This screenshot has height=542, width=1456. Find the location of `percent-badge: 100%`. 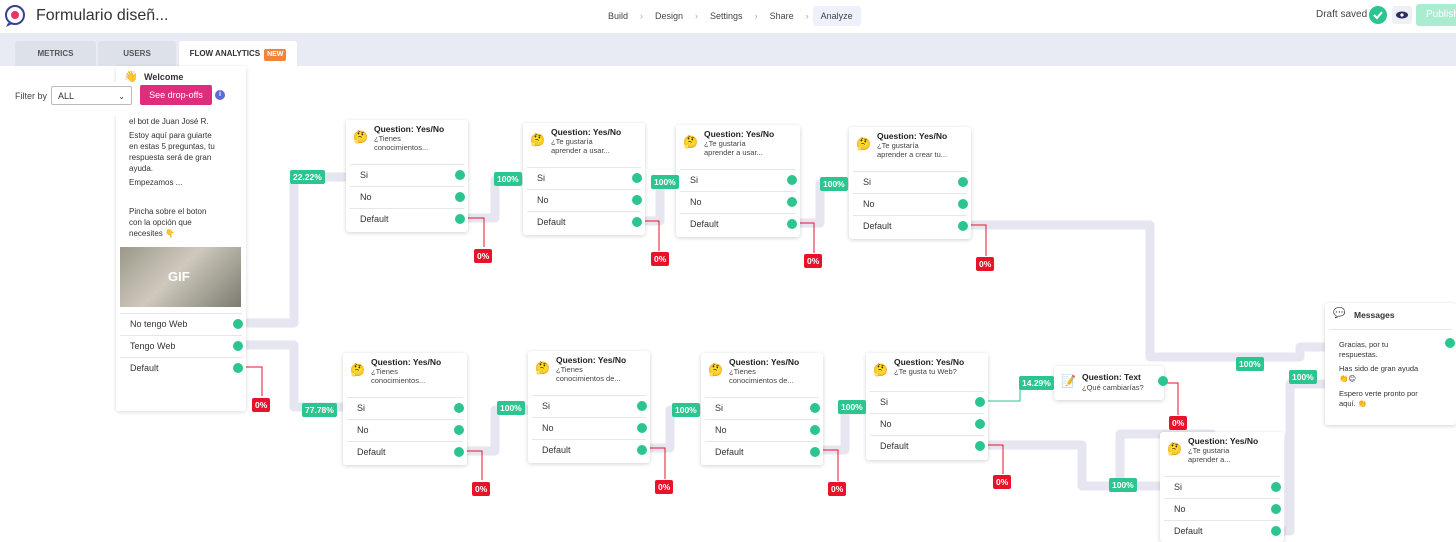

percent-badge: 100% is located at coordinates (834, 184).